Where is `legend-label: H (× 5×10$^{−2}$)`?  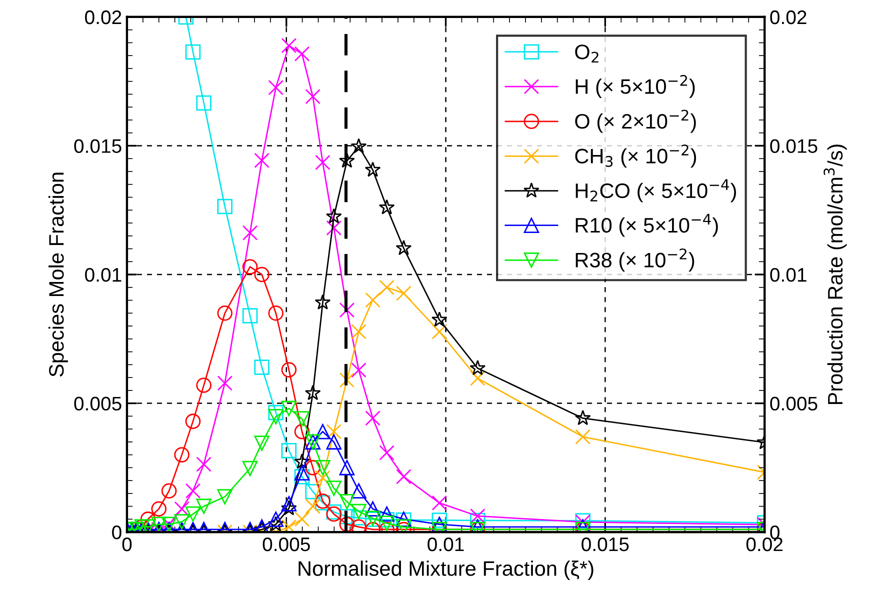 legend-label: H (× 5×10$^{−2}$) is located at coordinates (635, 86).